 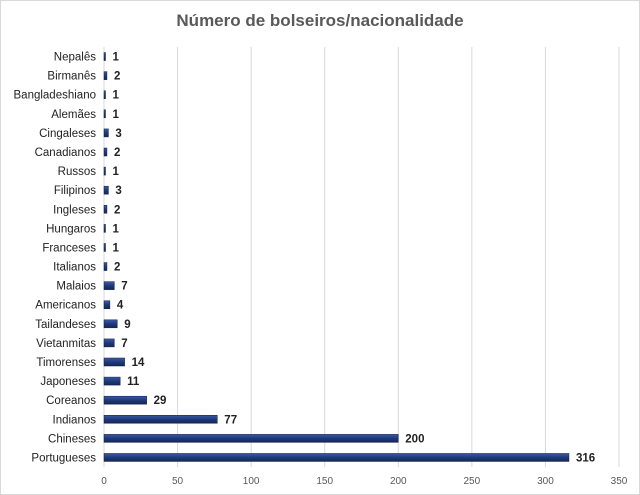 What do you see at coordinates (69, 248) in the screenshot?
I see `category-label: Franceses` at bounding box center [69, 248].